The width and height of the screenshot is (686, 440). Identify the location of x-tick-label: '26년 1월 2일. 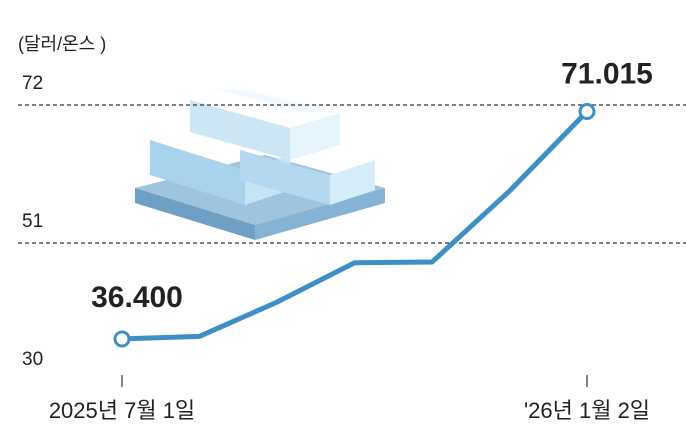
(587, 410).